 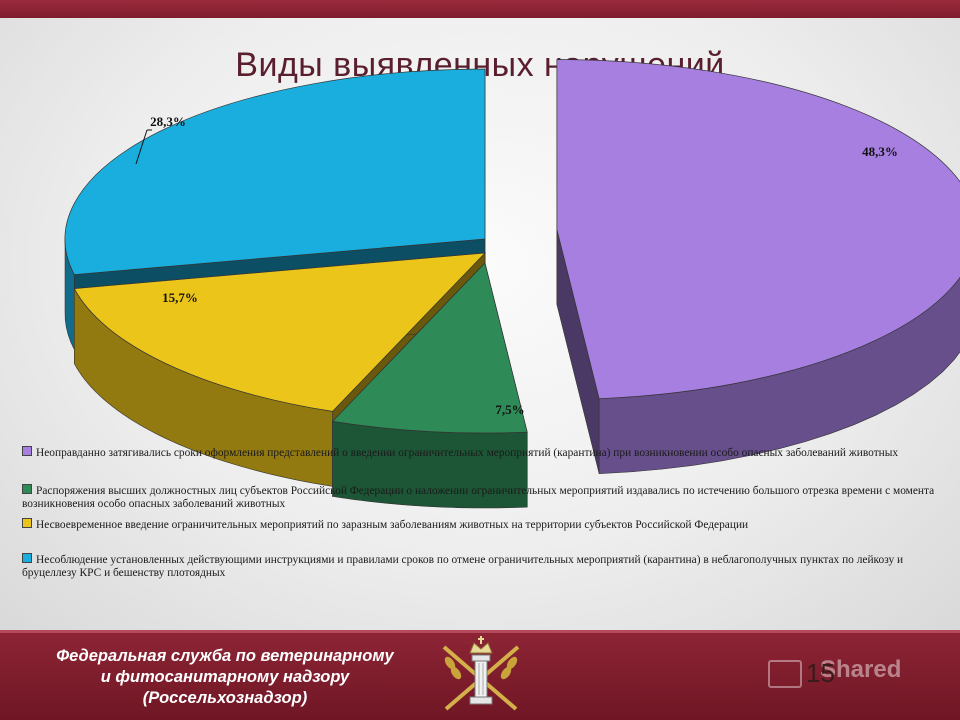 What do you see at coordinates (180, 297) in the screenshot?
I see `data-label: 15,7%` at bounding box center [180, 297].